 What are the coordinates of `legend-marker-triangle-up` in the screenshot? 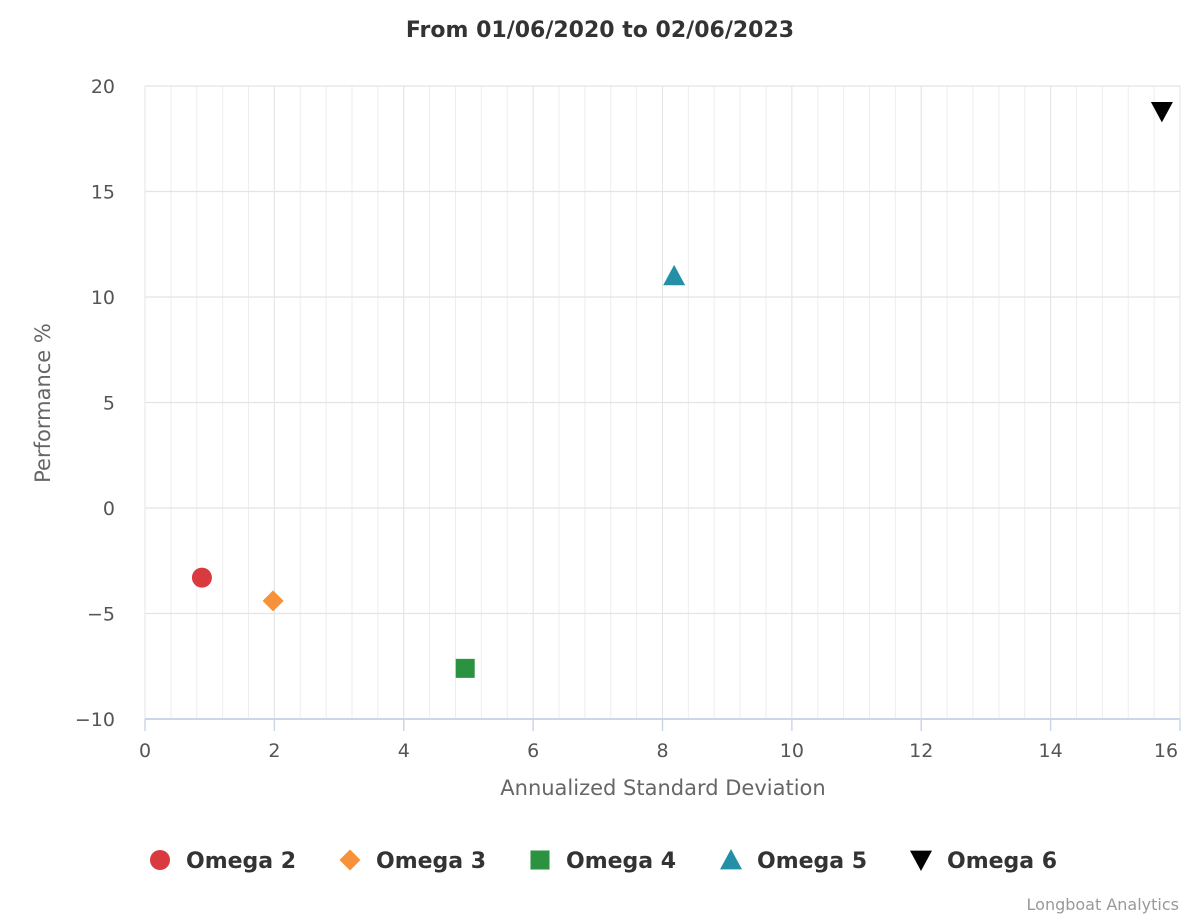 It's located at (731, 859).